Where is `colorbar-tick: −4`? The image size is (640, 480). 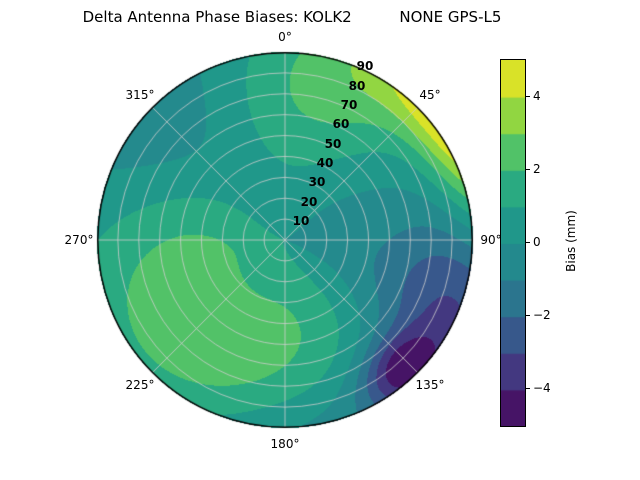
colorbar-tick: −4 is located at coordinates (538, 388).